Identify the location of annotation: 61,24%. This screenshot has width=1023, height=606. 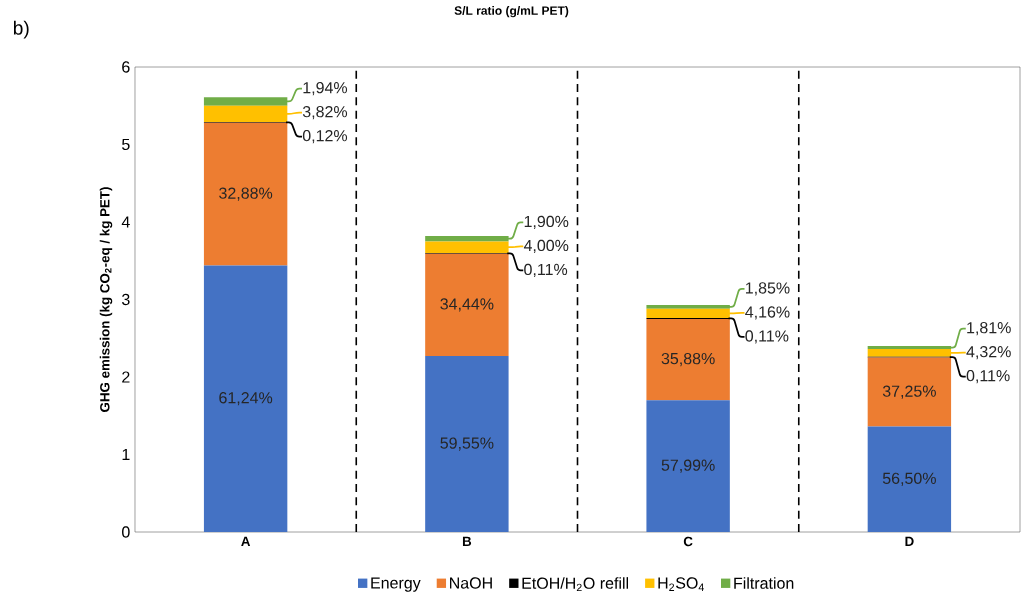
(246, 399).